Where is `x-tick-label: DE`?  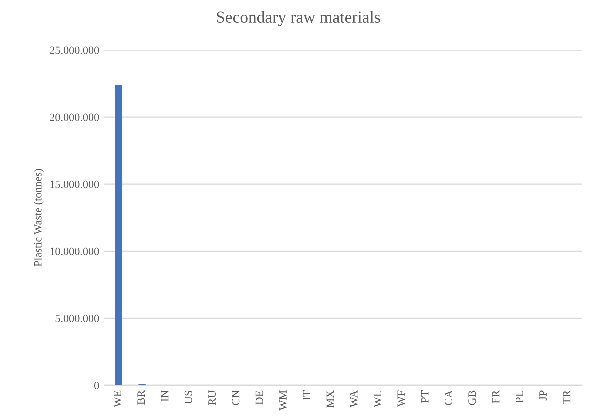
x-tick-label: DE is located at coordinates (260, 397).